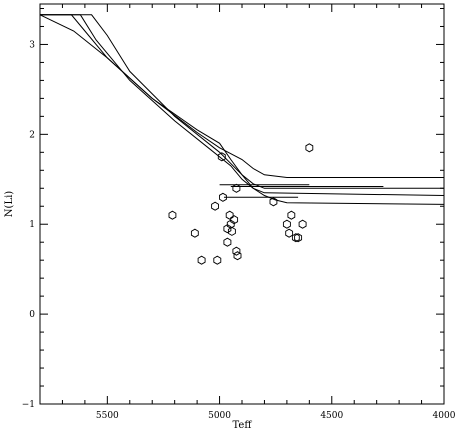  Describe the element at coordinates (219, 416) in the screenshot. I see `x-tick-label: 5000` at that location.